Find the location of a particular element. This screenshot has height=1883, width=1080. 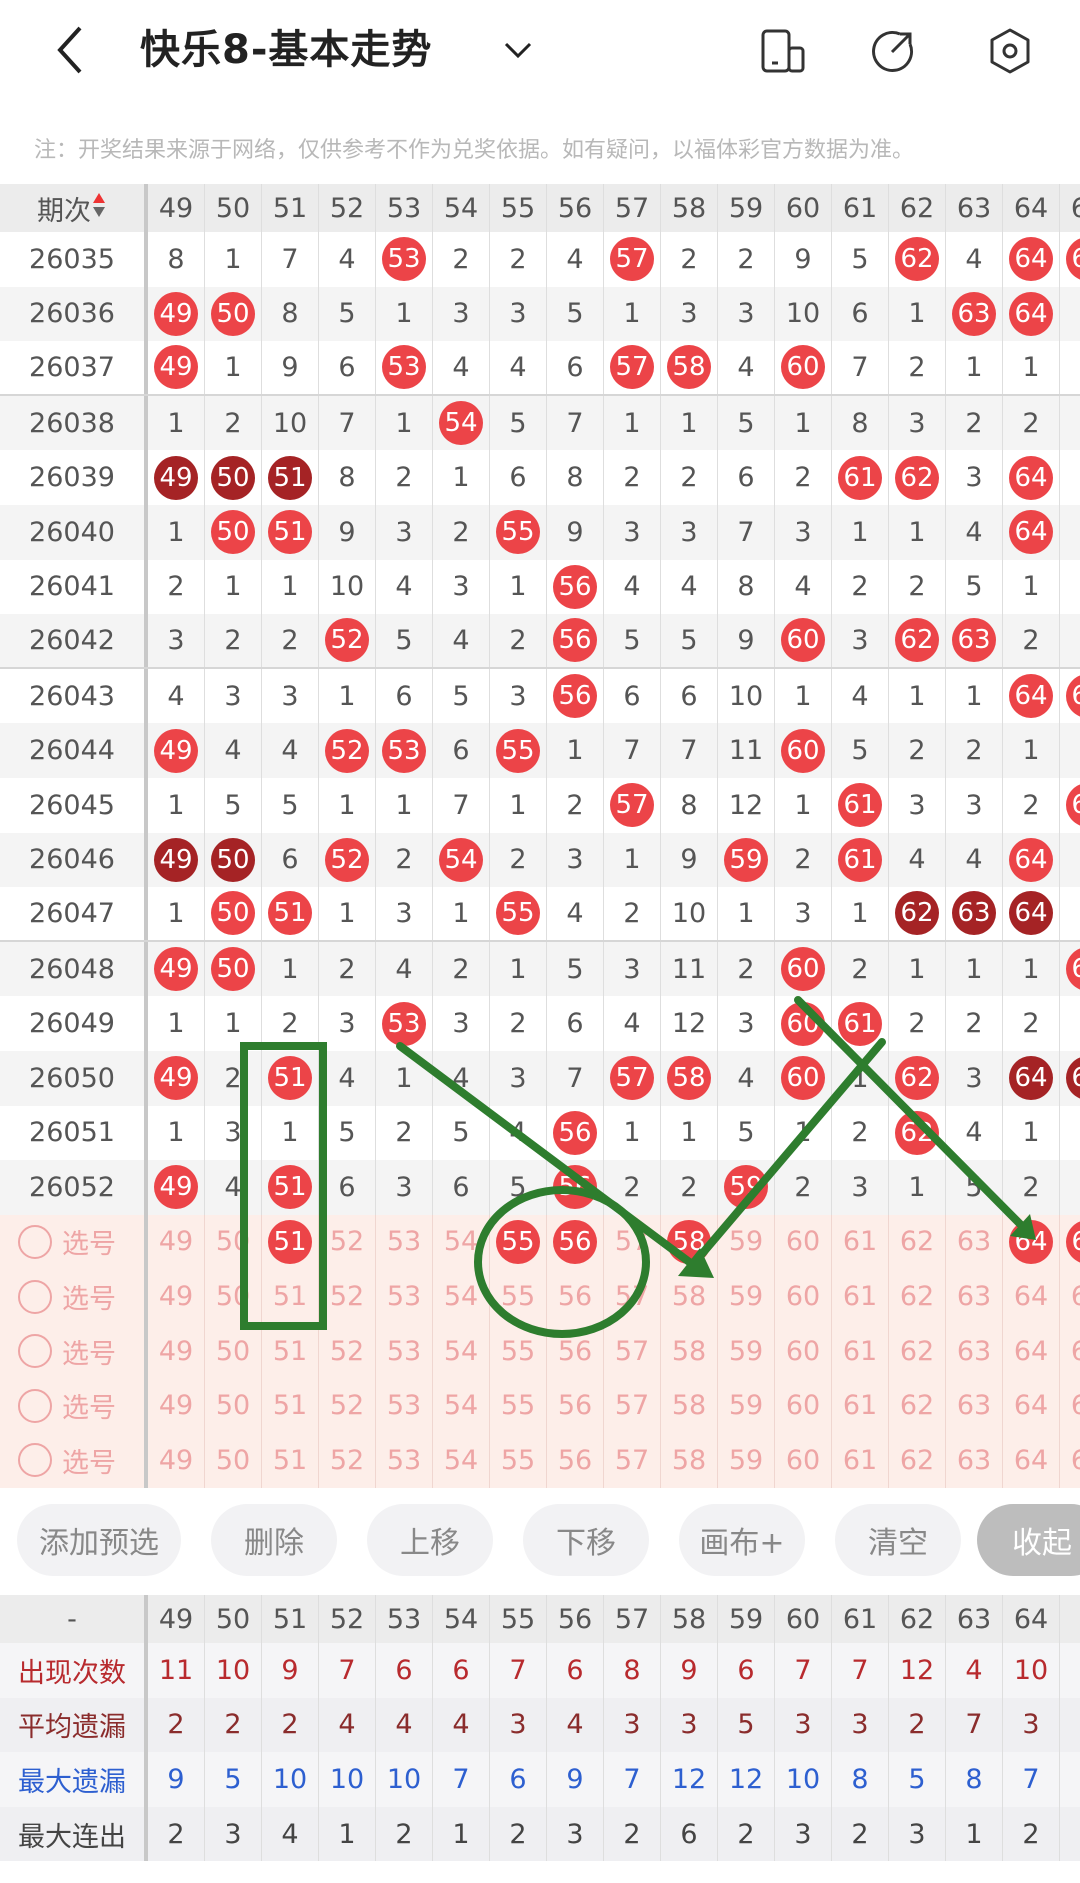

layout-icon is located at coordinates (783, 51).